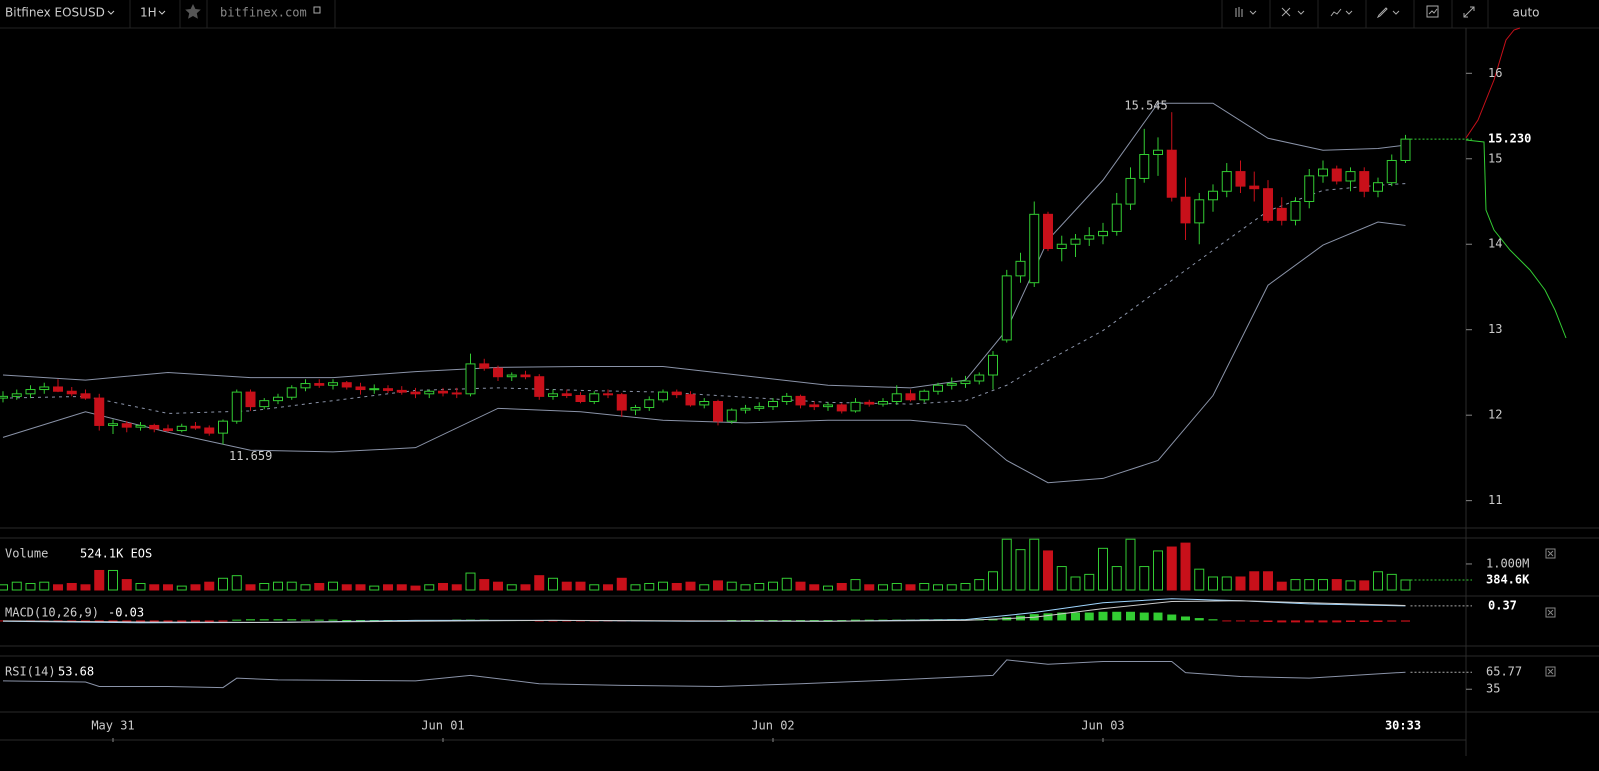 This screenshot has width=1599, height=771. I want to click on site-link: bitfinex.com, so click(263, 13).